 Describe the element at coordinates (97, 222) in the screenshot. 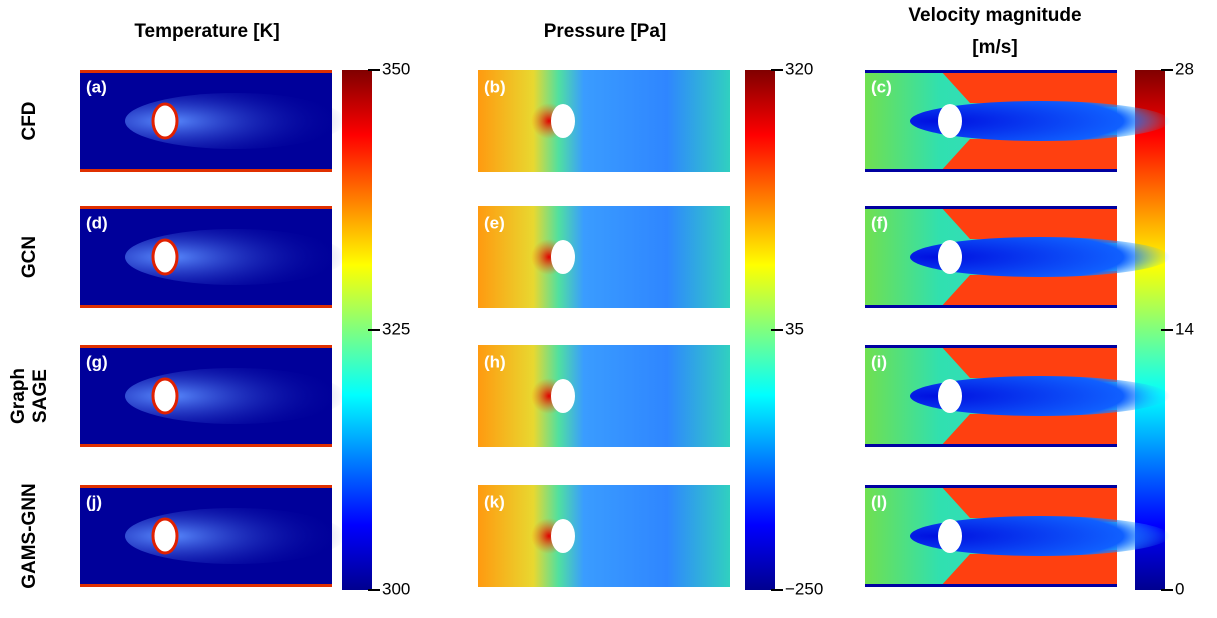

I see `panel-label: (d)` at that location.